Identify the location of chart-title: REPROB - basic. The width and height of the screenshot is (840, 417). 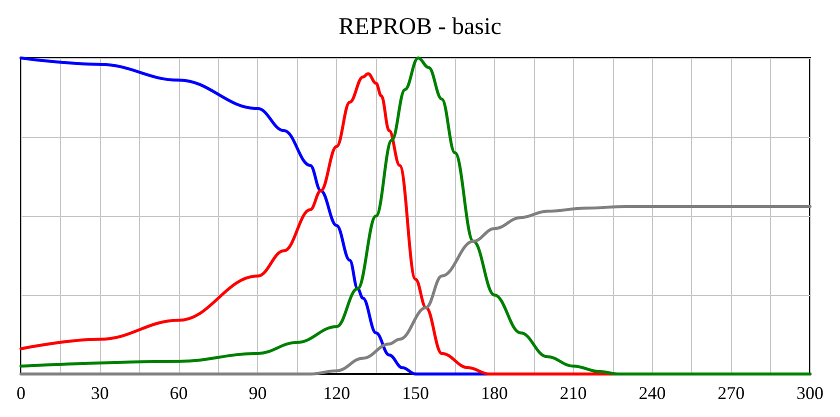
(420, 27).